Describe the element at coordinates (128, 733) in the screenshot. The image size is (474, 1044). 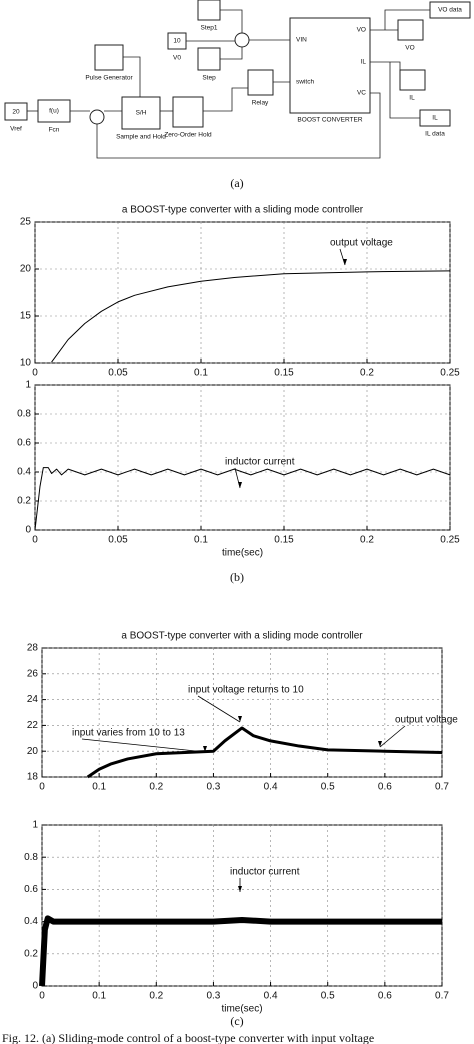
I see `annotation: input varies from 10 to 13` at that location.